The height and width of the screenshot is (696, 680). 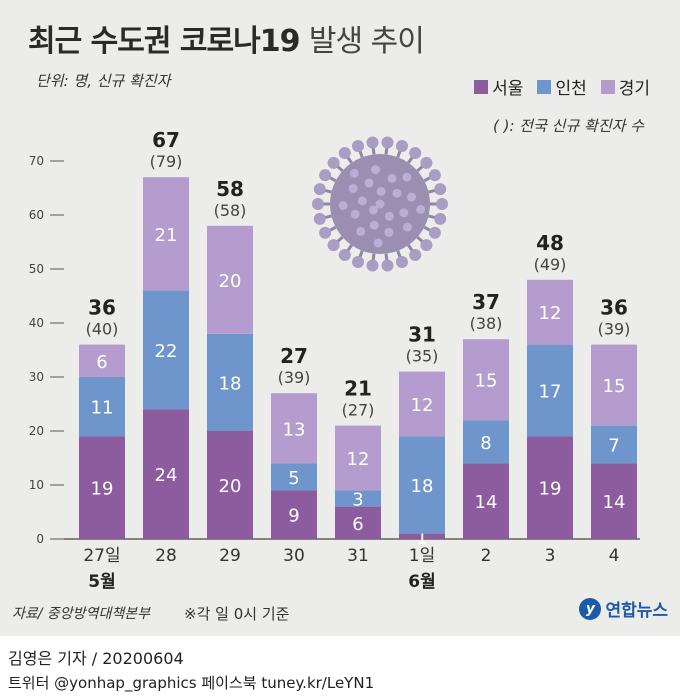 What do you see at coordinates (294, 556) in the screenshot?
I see `x-tick-label: 30` at bounding box center [294, 556].